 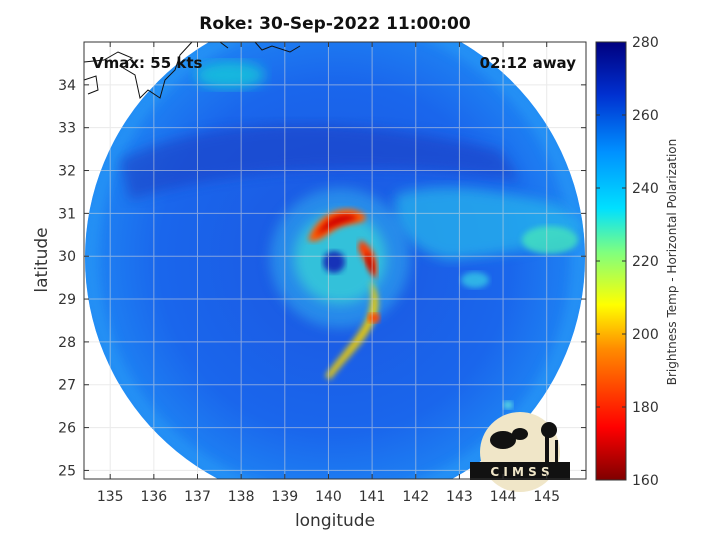 I want to click on y-tick-label: 28, so click(x=67, y=343).